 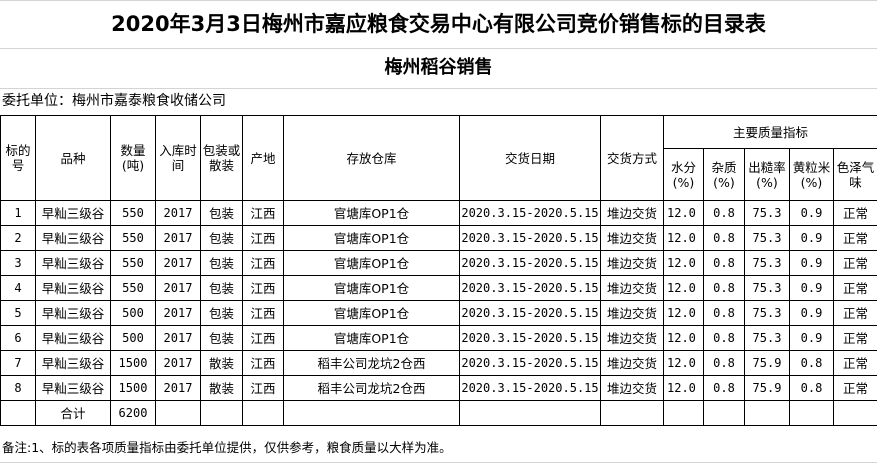 What do you see at coordinates (438, 68) in the screenshot?
I see `page-subtitle: 梅州稻谷销售` at bounding box center [438, 68].